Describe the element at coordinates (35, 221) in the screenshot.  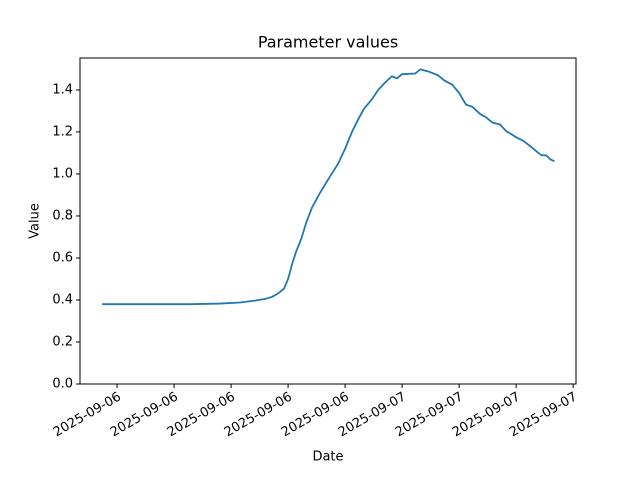
I see `y-axis-label: Value` at that location.